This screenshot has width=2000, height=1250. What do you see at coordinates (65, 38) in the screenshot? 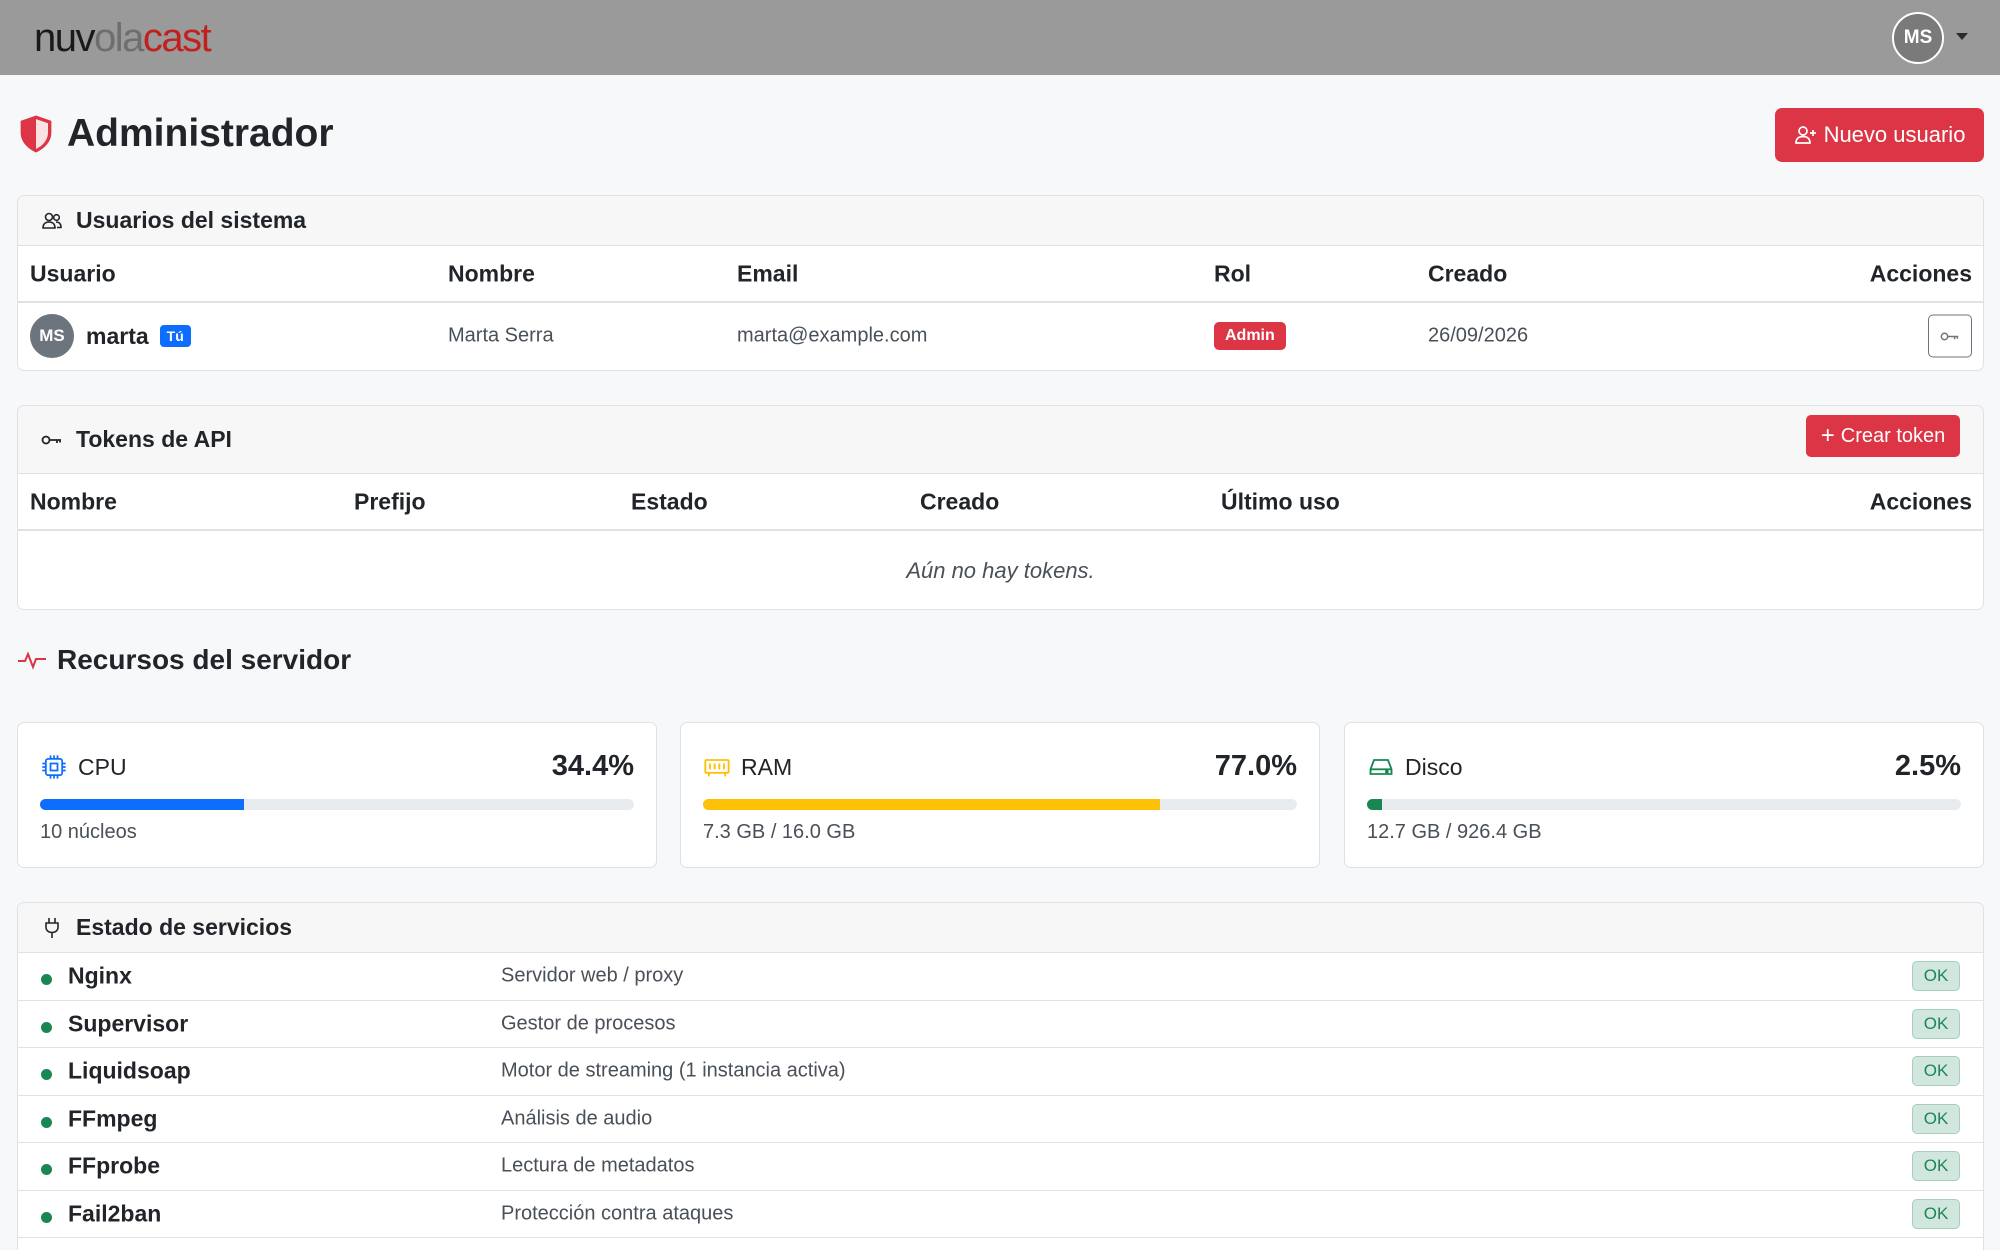
I see `logo-part-1: nuv` at bounding box center [65, 38].